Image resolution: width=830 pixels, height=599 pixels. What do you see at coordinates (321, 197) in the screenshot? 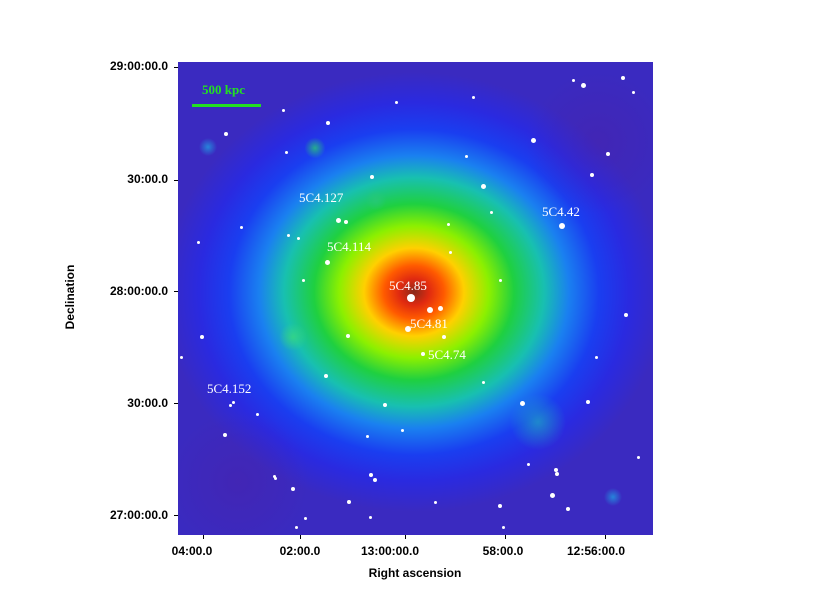
I see `source-label-5c4-127: 5C4.127` at bounding box center [321, 197].